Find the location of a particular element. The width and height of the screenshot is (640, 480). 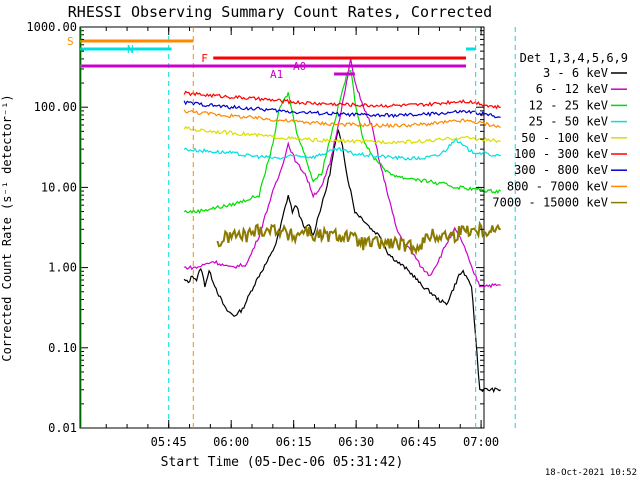

legend-label: 25 - 50 keV is located at coordinates (568, 122).